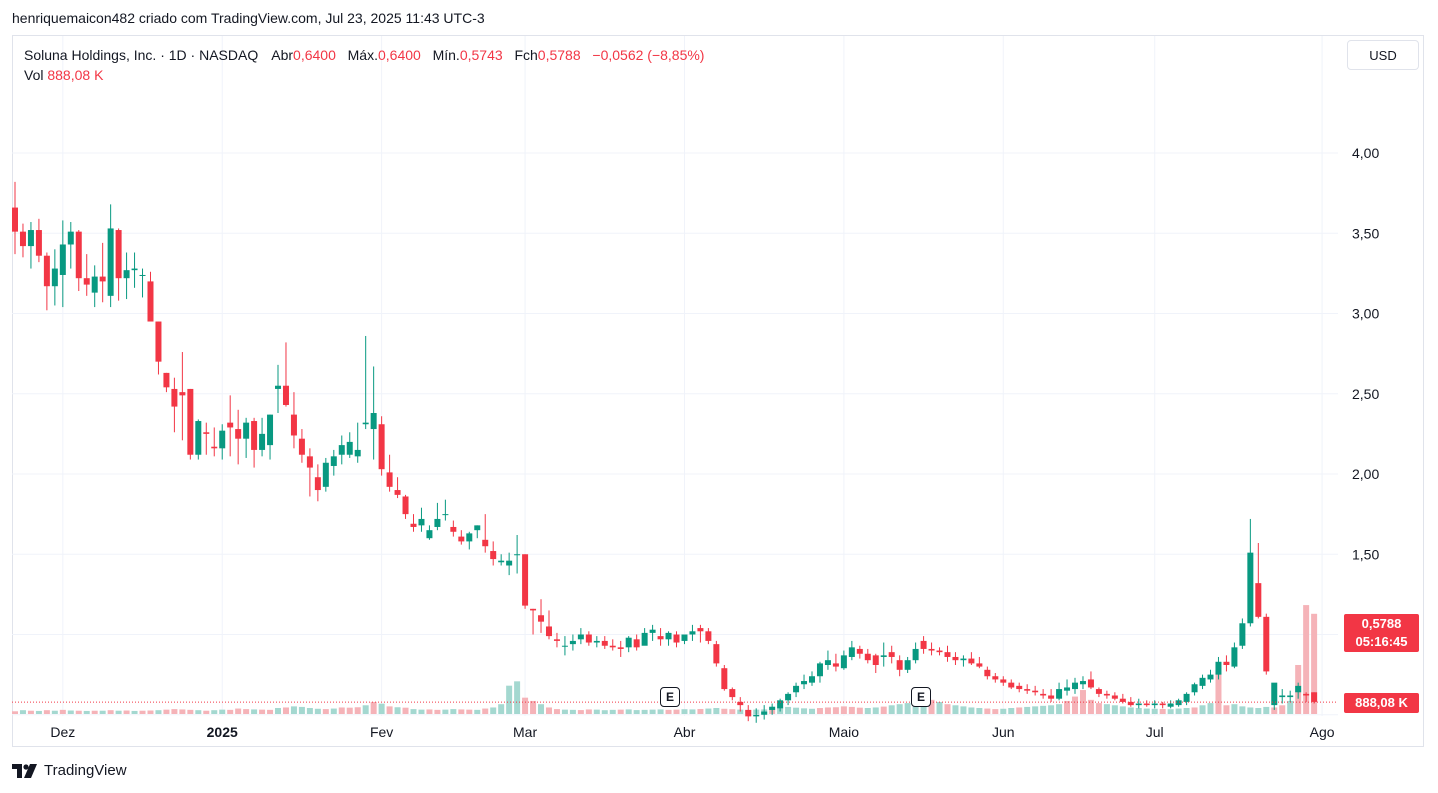  I want to click on symbol-title: Soluna Holdings, Inc. · 1D · NASDAQ, so click(141, 55).